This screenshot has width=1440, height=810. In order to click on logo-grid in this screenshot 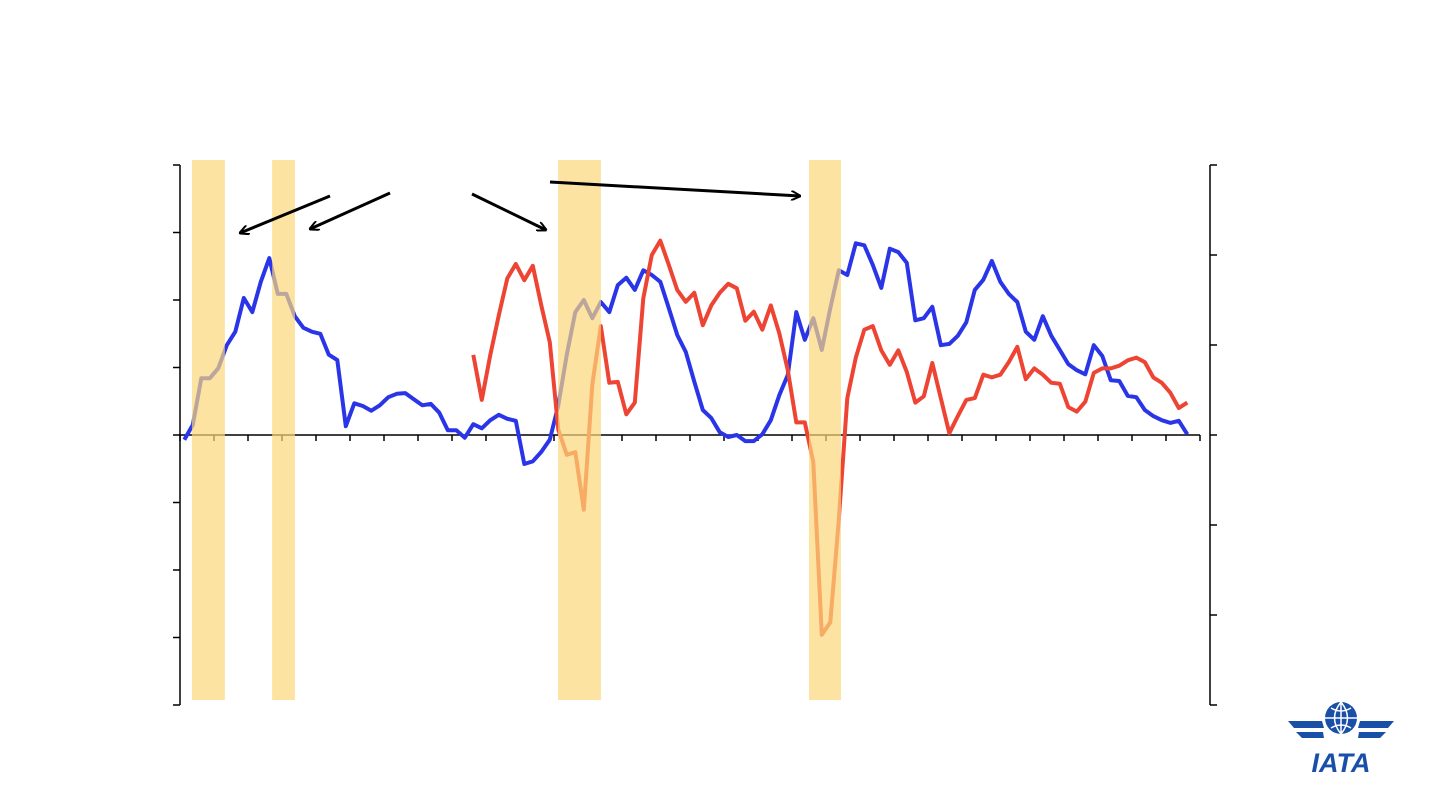, I will do `click(1341, 718)`.